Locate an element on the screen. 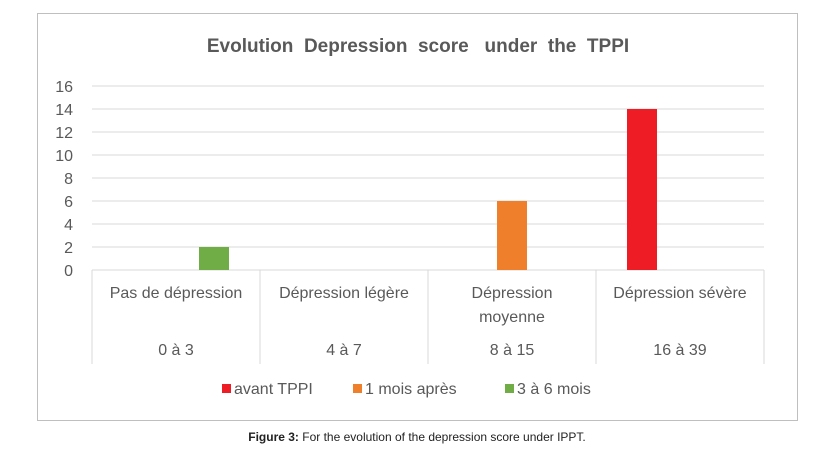 The width and height of the screenshot is (834, 461). category-label: Dépression is located at coordinates (512, 293).